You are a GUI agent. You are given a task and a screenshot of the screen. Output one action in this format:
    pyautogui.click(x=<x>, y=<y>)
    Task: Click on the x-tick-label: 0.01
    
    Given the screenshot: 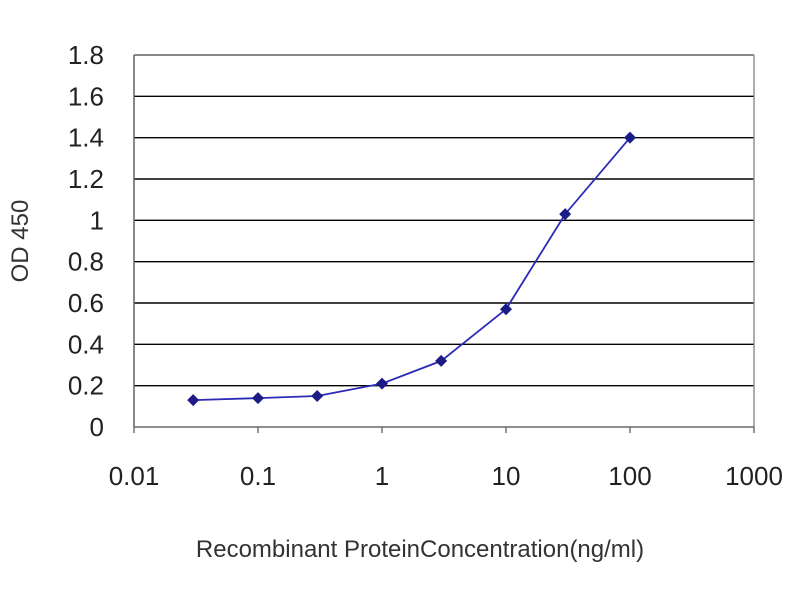 What is the action you would take?
    pyautogui.click(x=134, y=476)
    